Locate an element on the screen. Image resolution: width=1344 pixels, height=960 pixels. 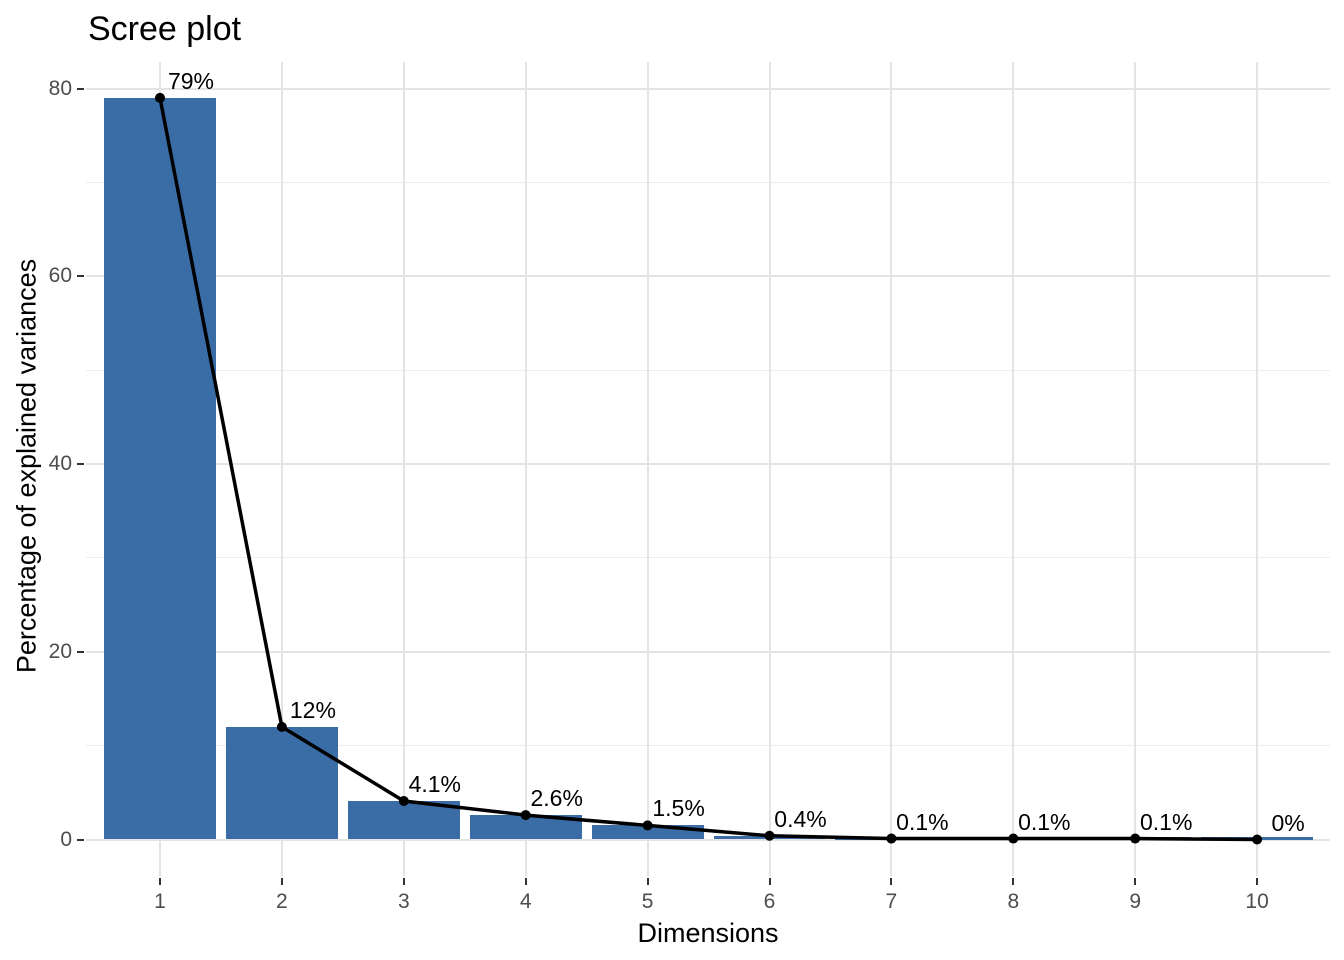
x-tick-label: 7 is located at coordinates (891, 901).